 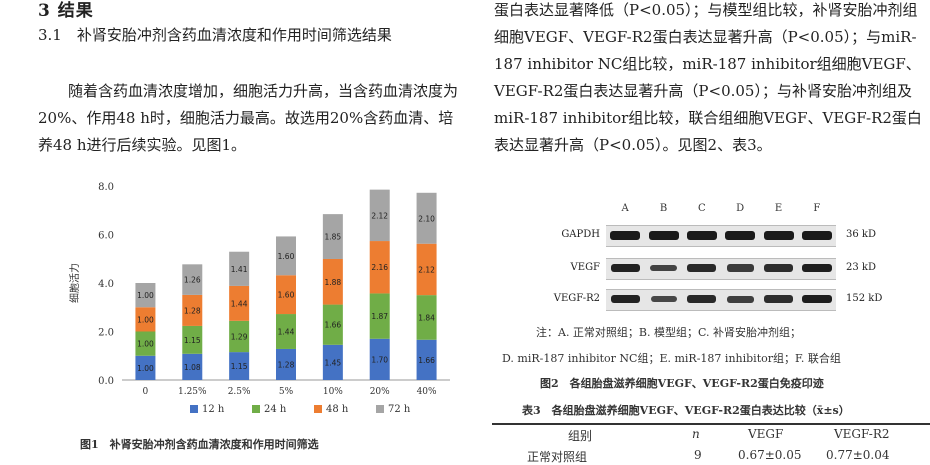 I want to click on bar-data-label: 1.45, so click(x=333, y=362).